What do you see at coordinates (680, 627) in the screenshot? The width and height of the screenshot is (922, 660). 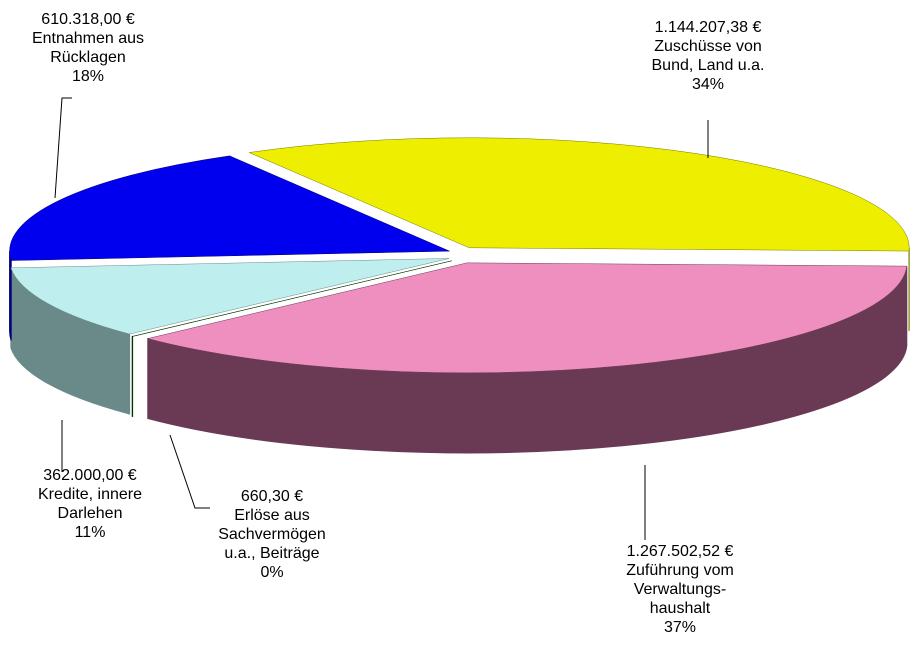 I see `percent-label: 37%` at bounding box center [680, 627].